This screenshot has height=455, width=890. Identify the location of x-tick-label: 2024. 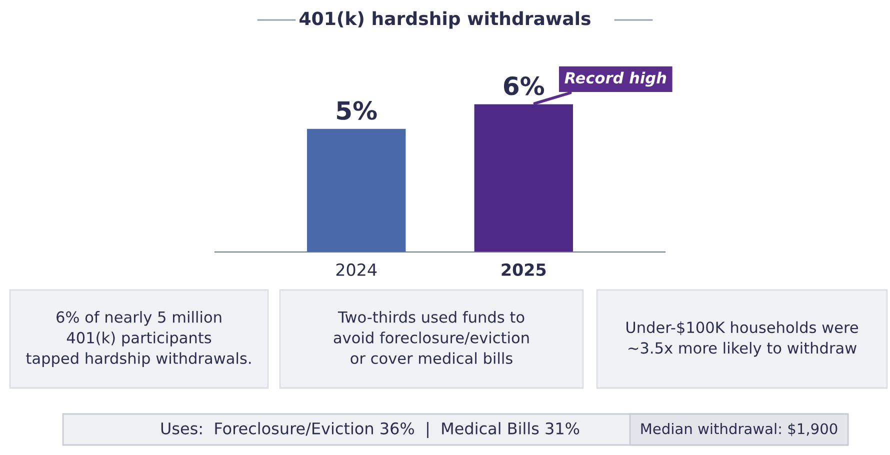
(356, 269).